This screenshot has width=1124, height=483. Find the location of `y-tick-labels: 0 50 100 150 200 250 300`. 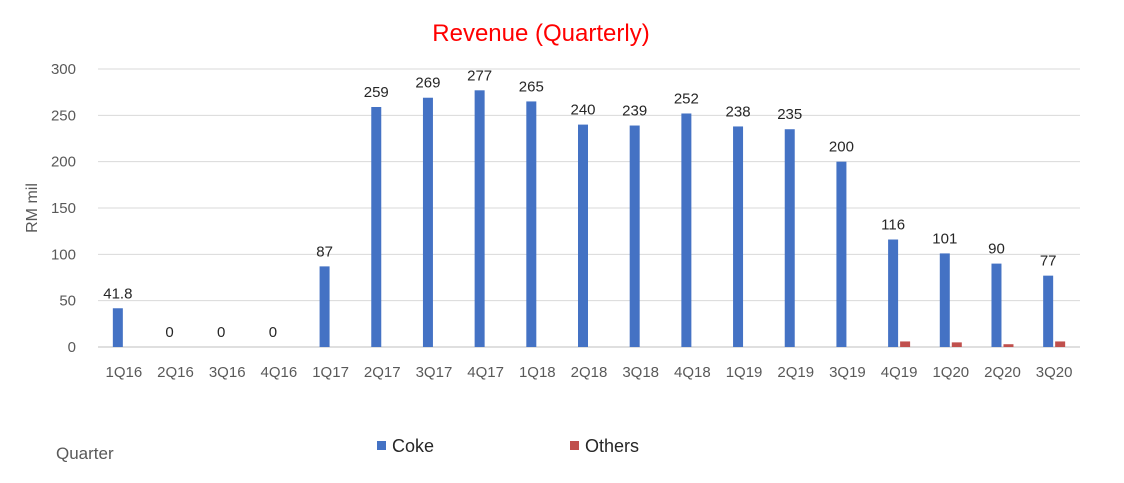

y-tick-labels: 0 50 100 150 200 250 300 is located at coordinates (63, 208).